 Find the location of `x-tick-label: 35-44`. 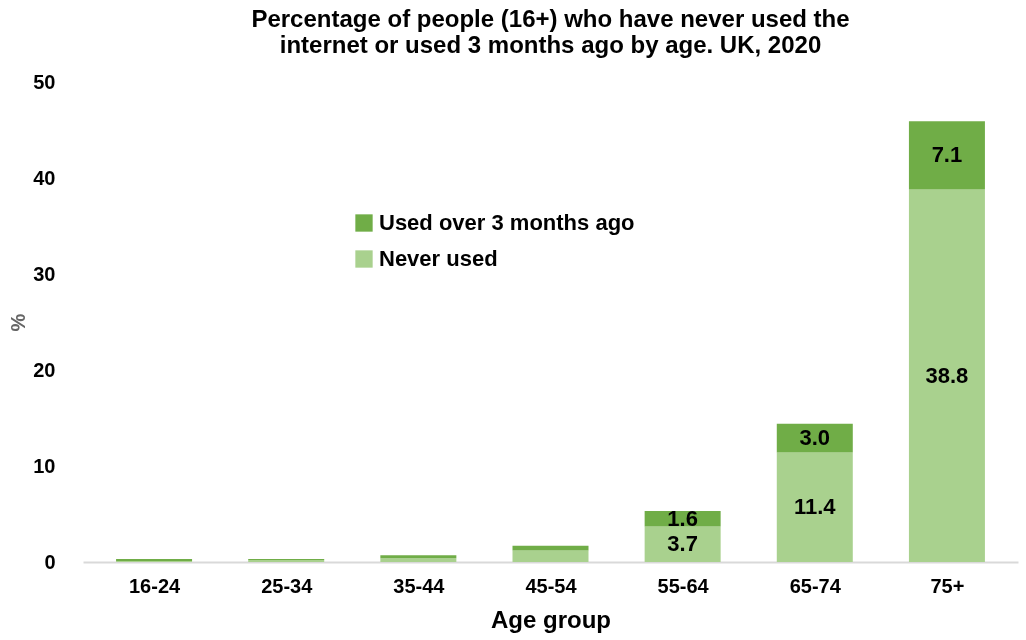

x-tick-label: 35-44 is located at coordinates (419, 585).